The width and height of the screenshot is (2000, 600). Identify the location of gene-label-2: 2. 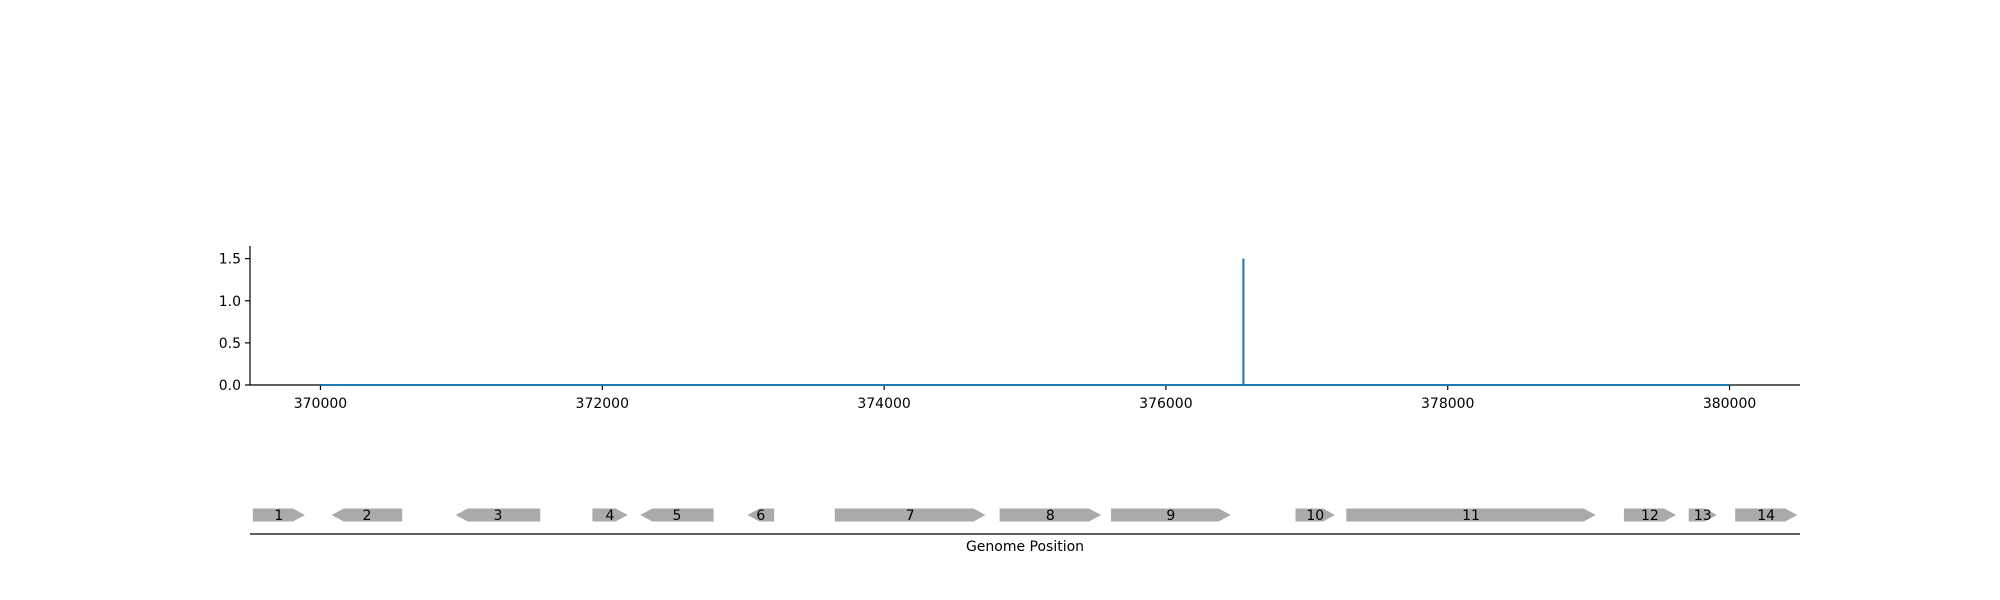
(366, 516).